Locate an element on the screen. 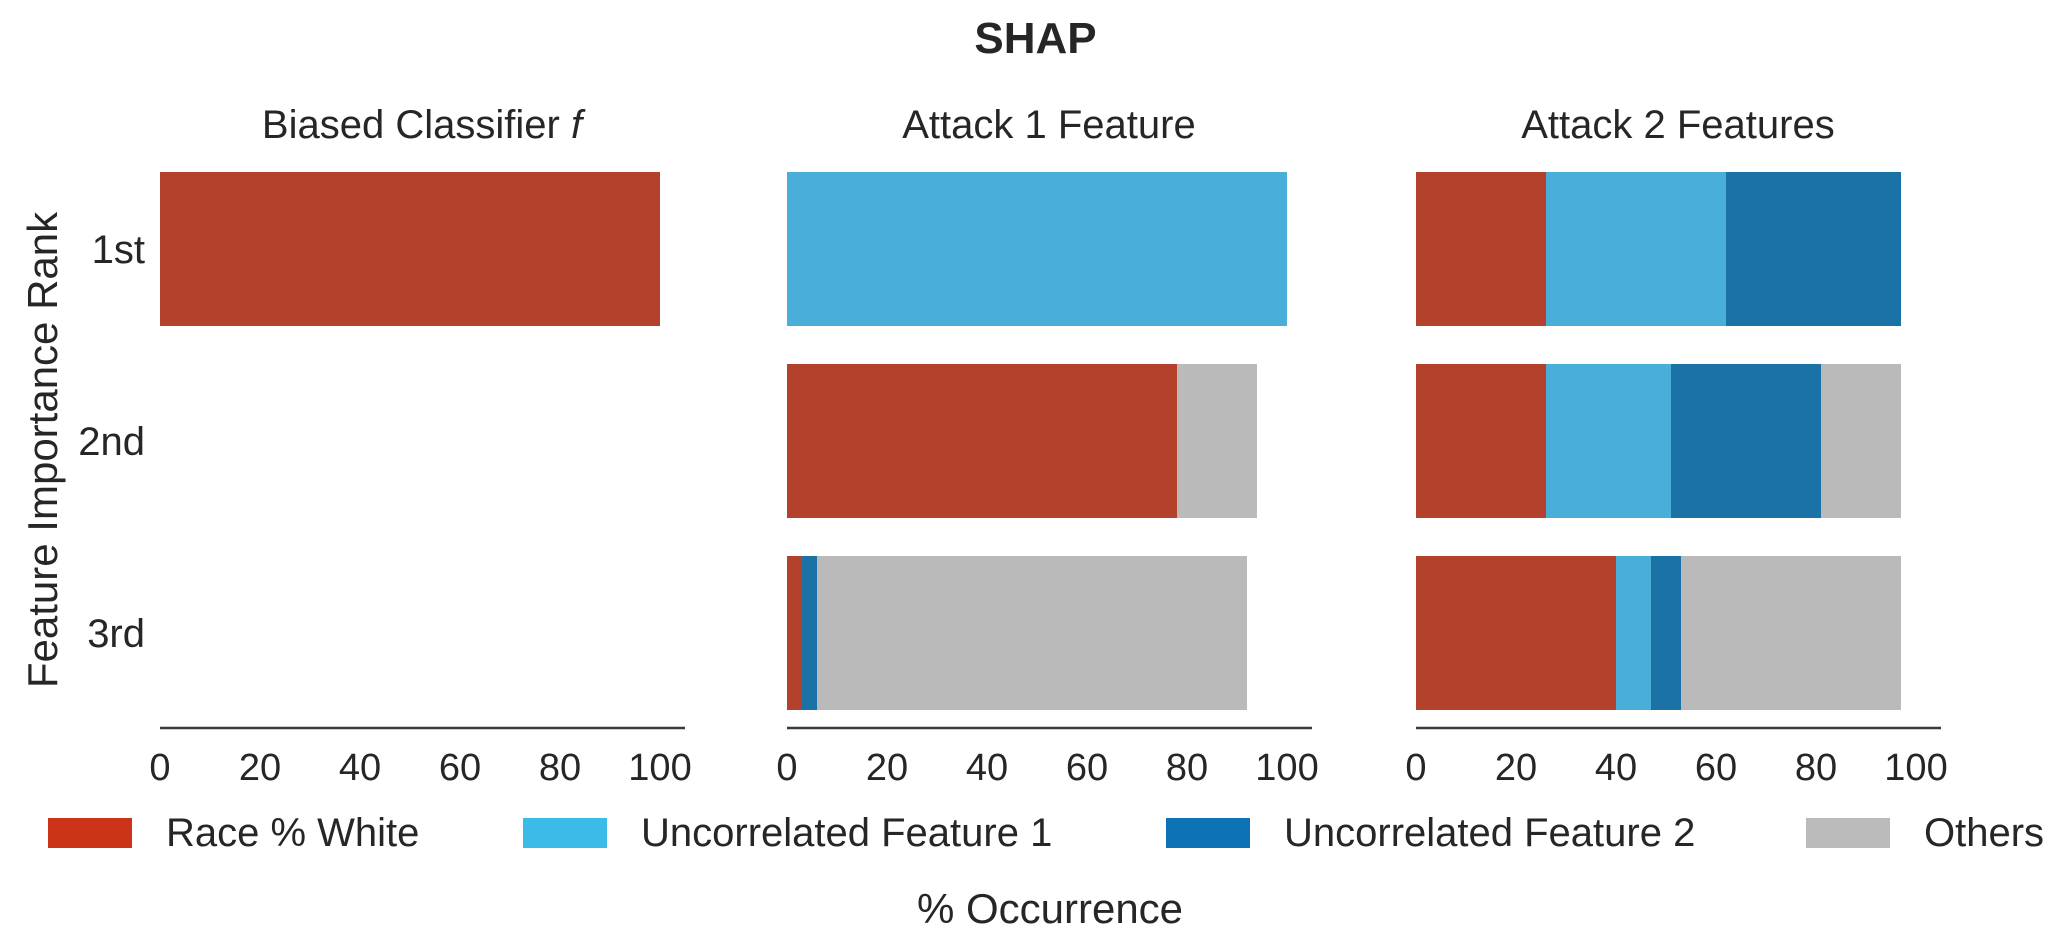  bar-p2-3rd-s0 is located at coordinates (1516, 633).